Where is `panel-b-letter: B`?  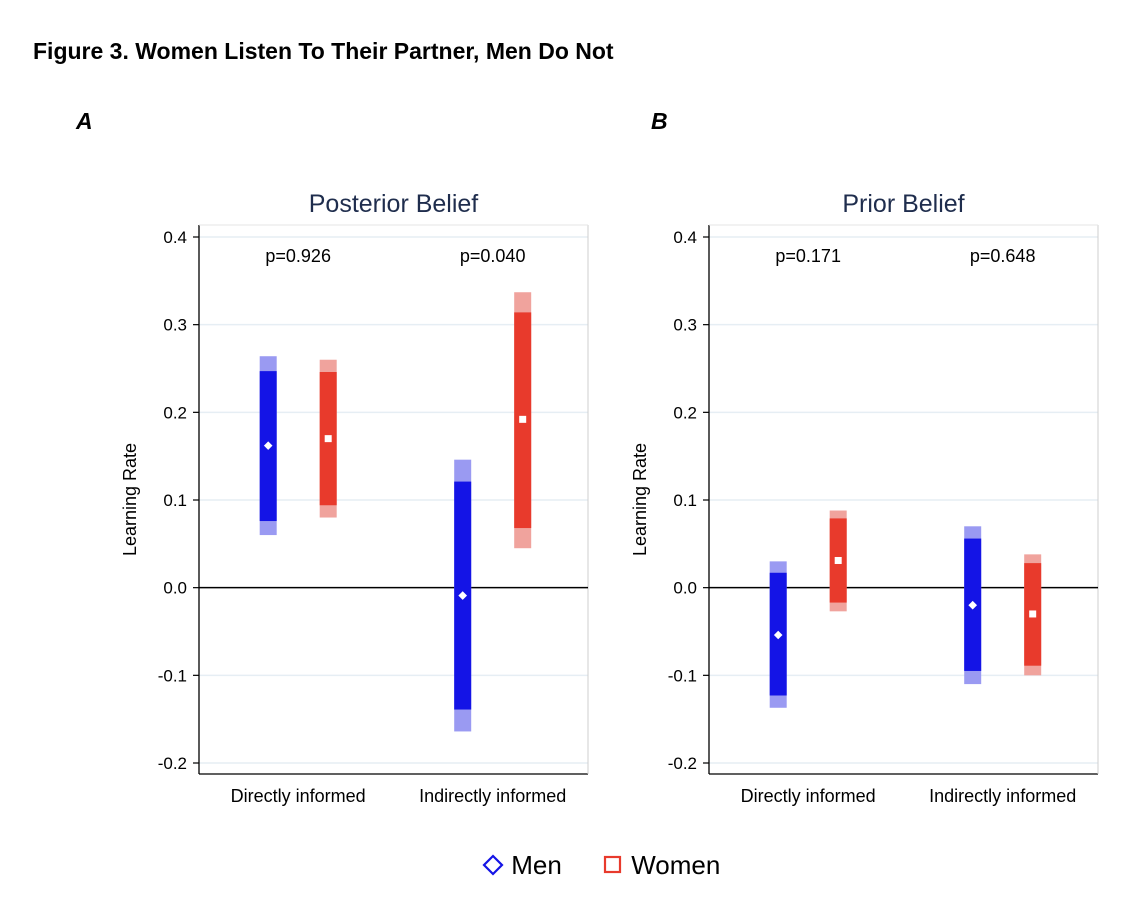 panel-b-letter: B is located at coordinates (659, 121).